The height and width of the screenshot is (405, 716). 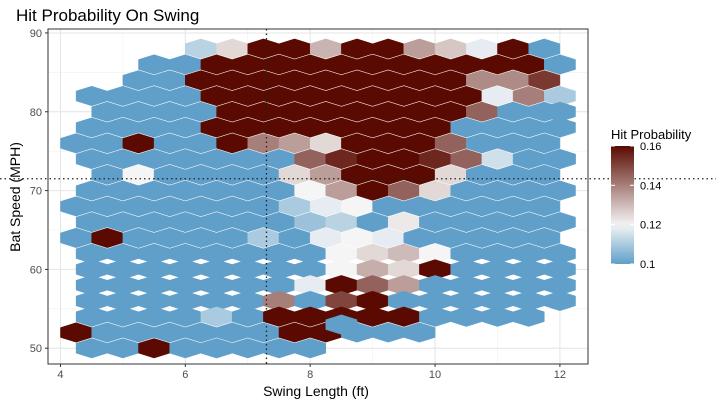 What do you see at coordinates (15, 197) in the screenshot?
I see `y-axis-title: Bat Speed (MPH)` at bounding box center [15, 197].